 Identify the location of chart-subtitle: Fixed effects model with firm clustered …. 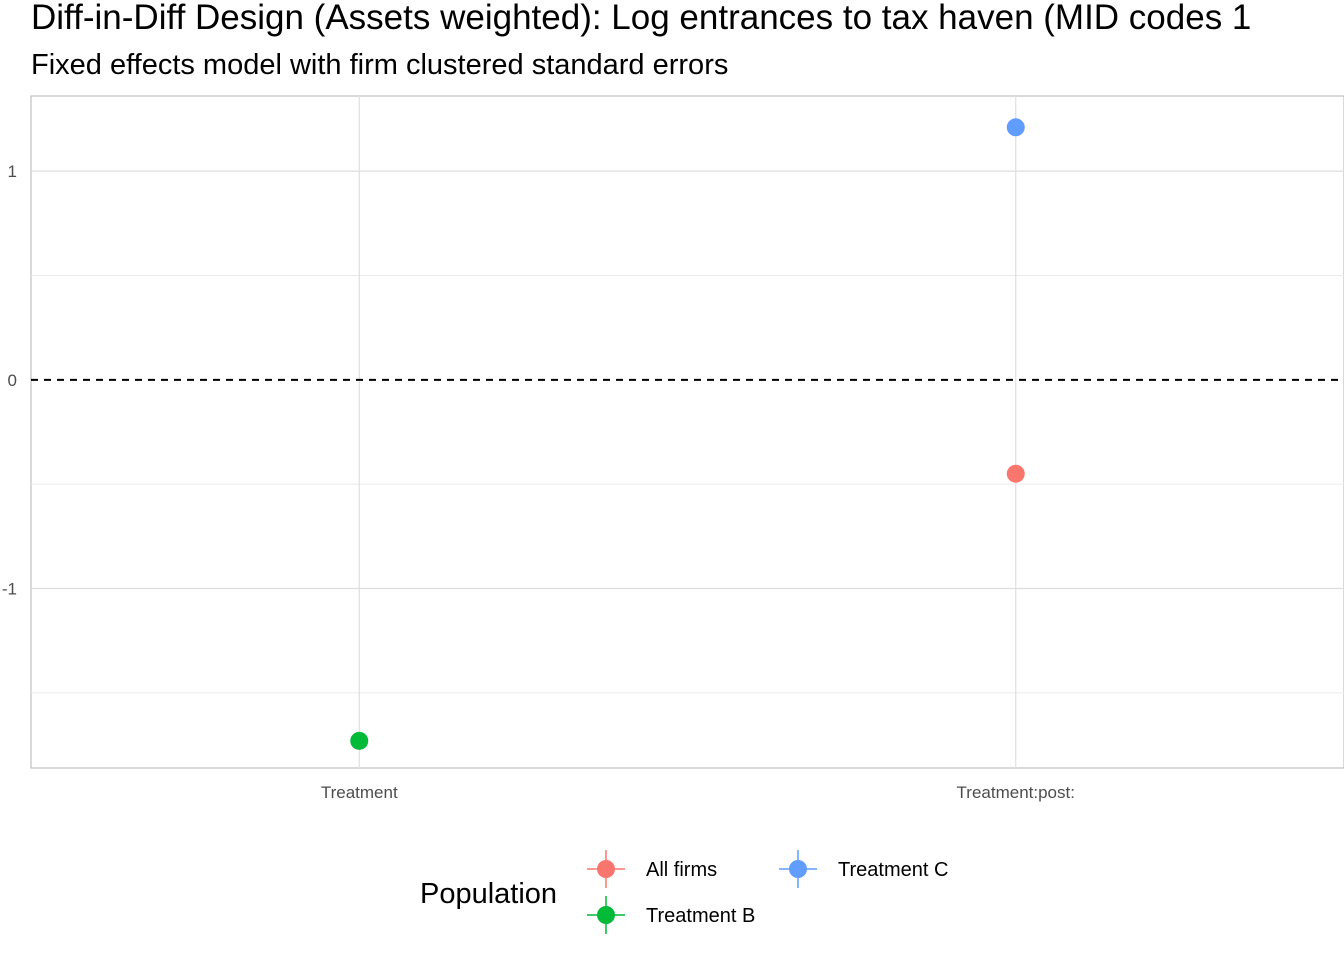
(379, 65).